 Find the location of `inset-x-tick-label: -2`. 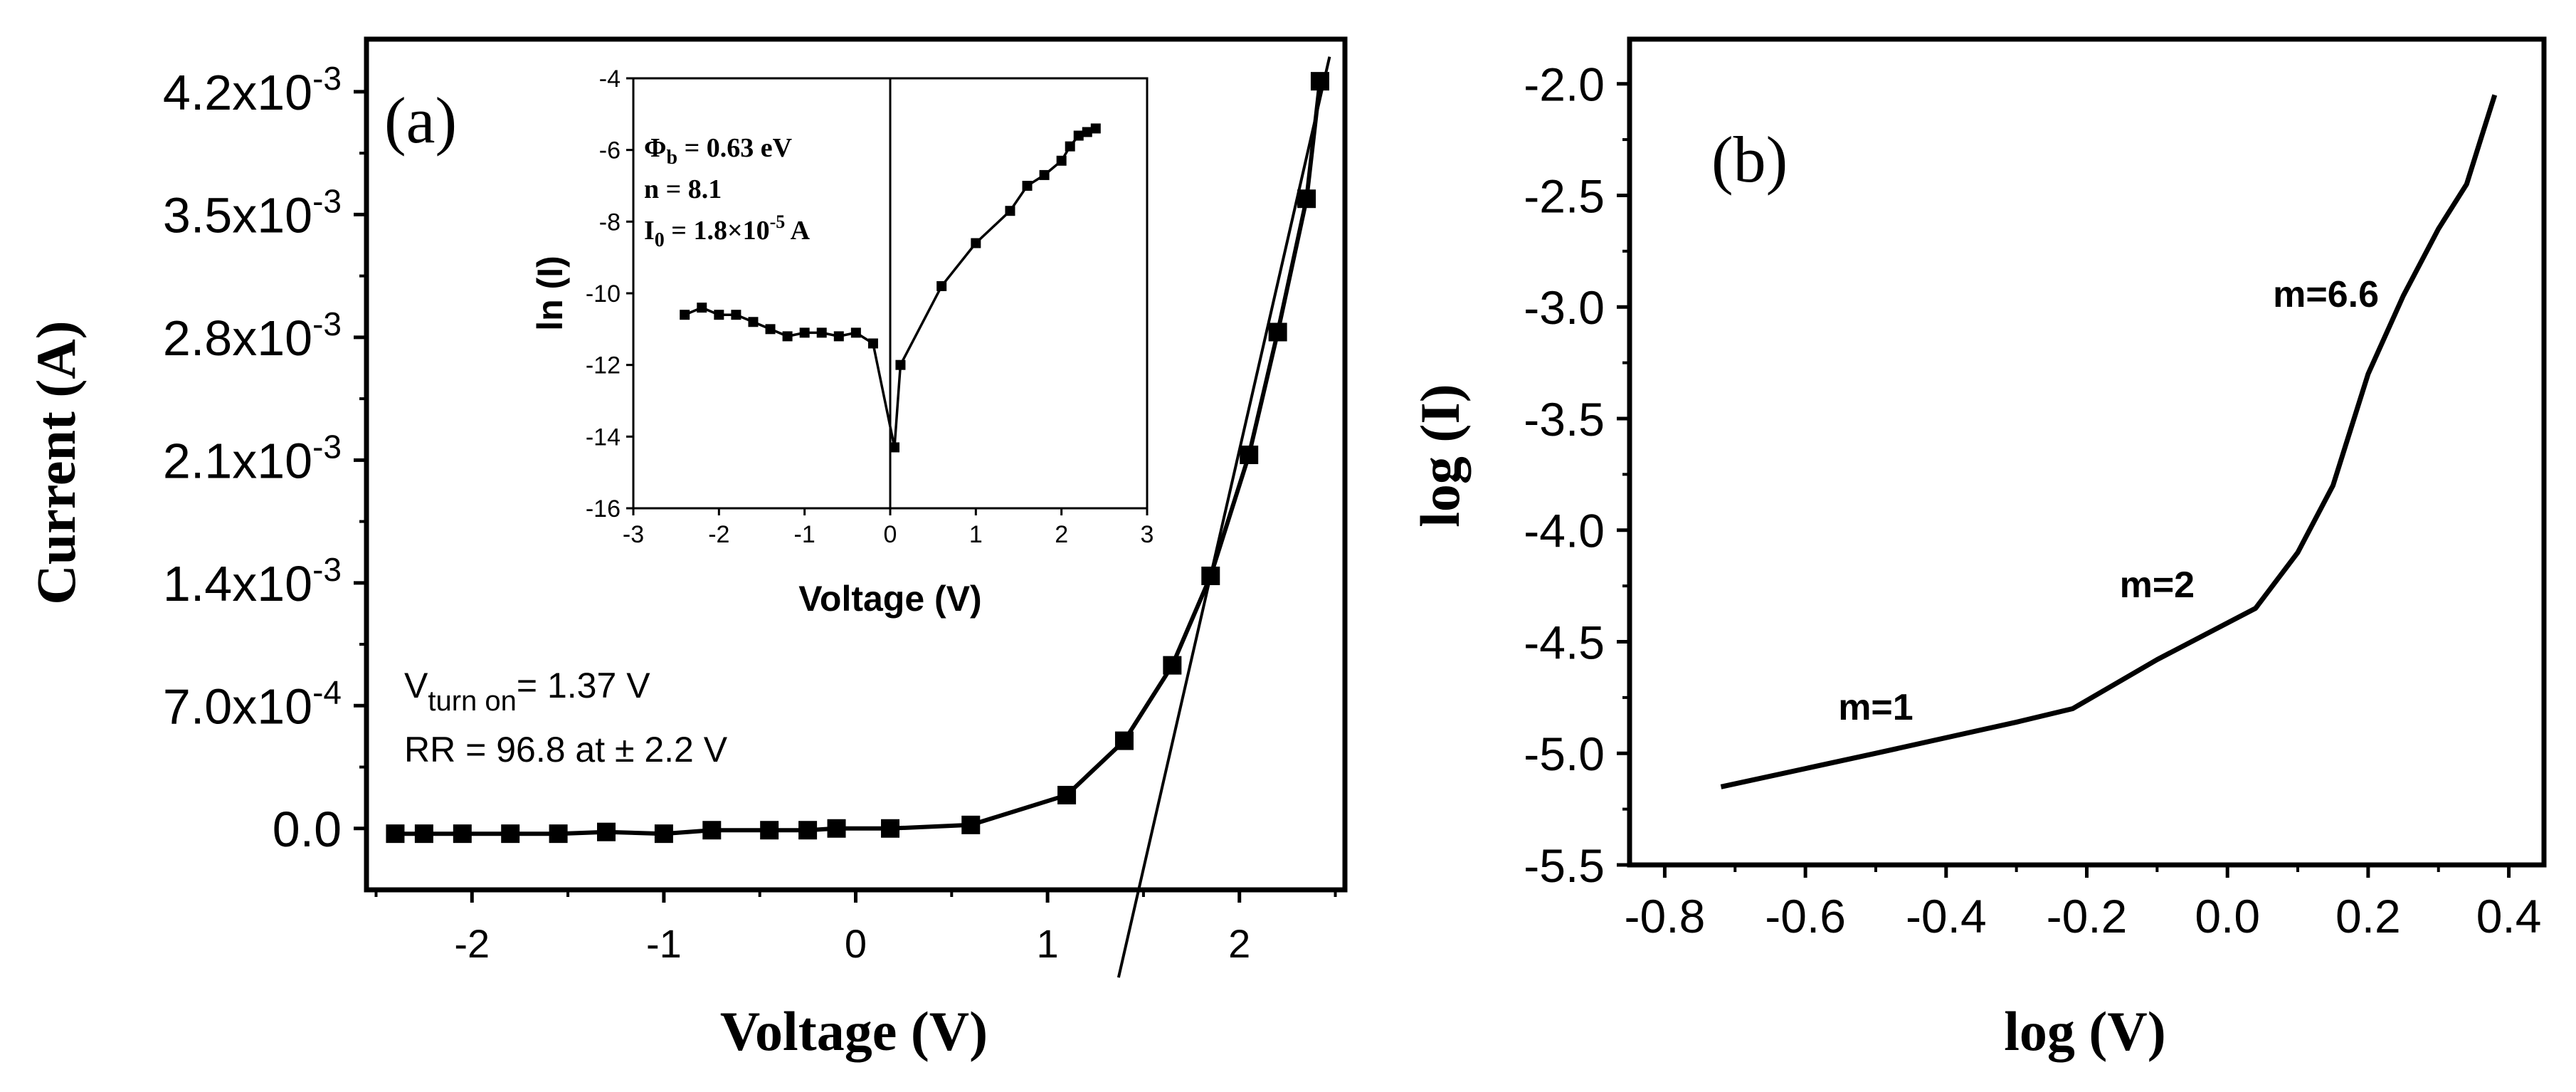

inset-x-tick-label: -2 is located at coordinates (718, 534).